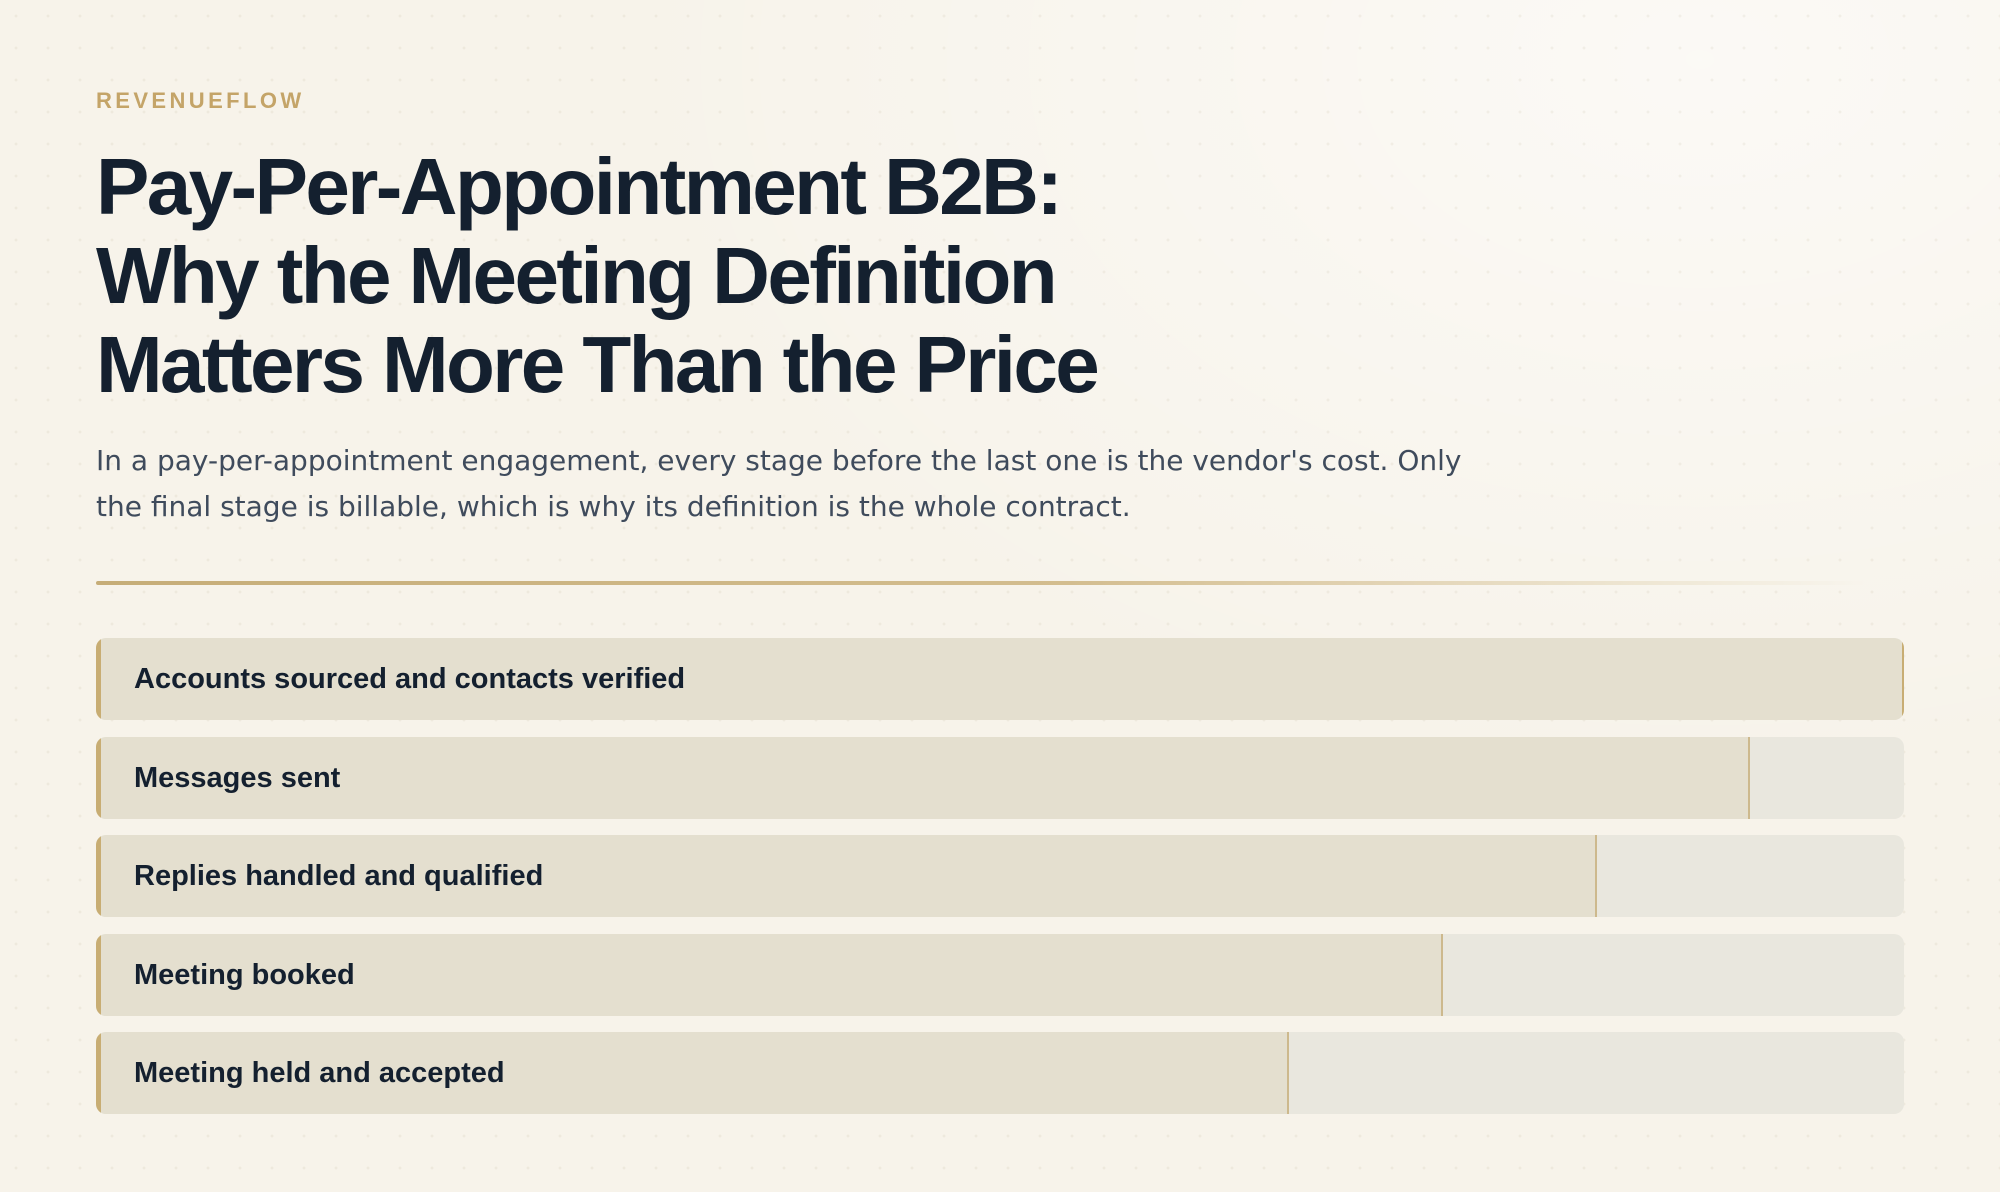  I want to click on funnel-stage: Accounts sourced and contacts verified, so click(1000, 679).